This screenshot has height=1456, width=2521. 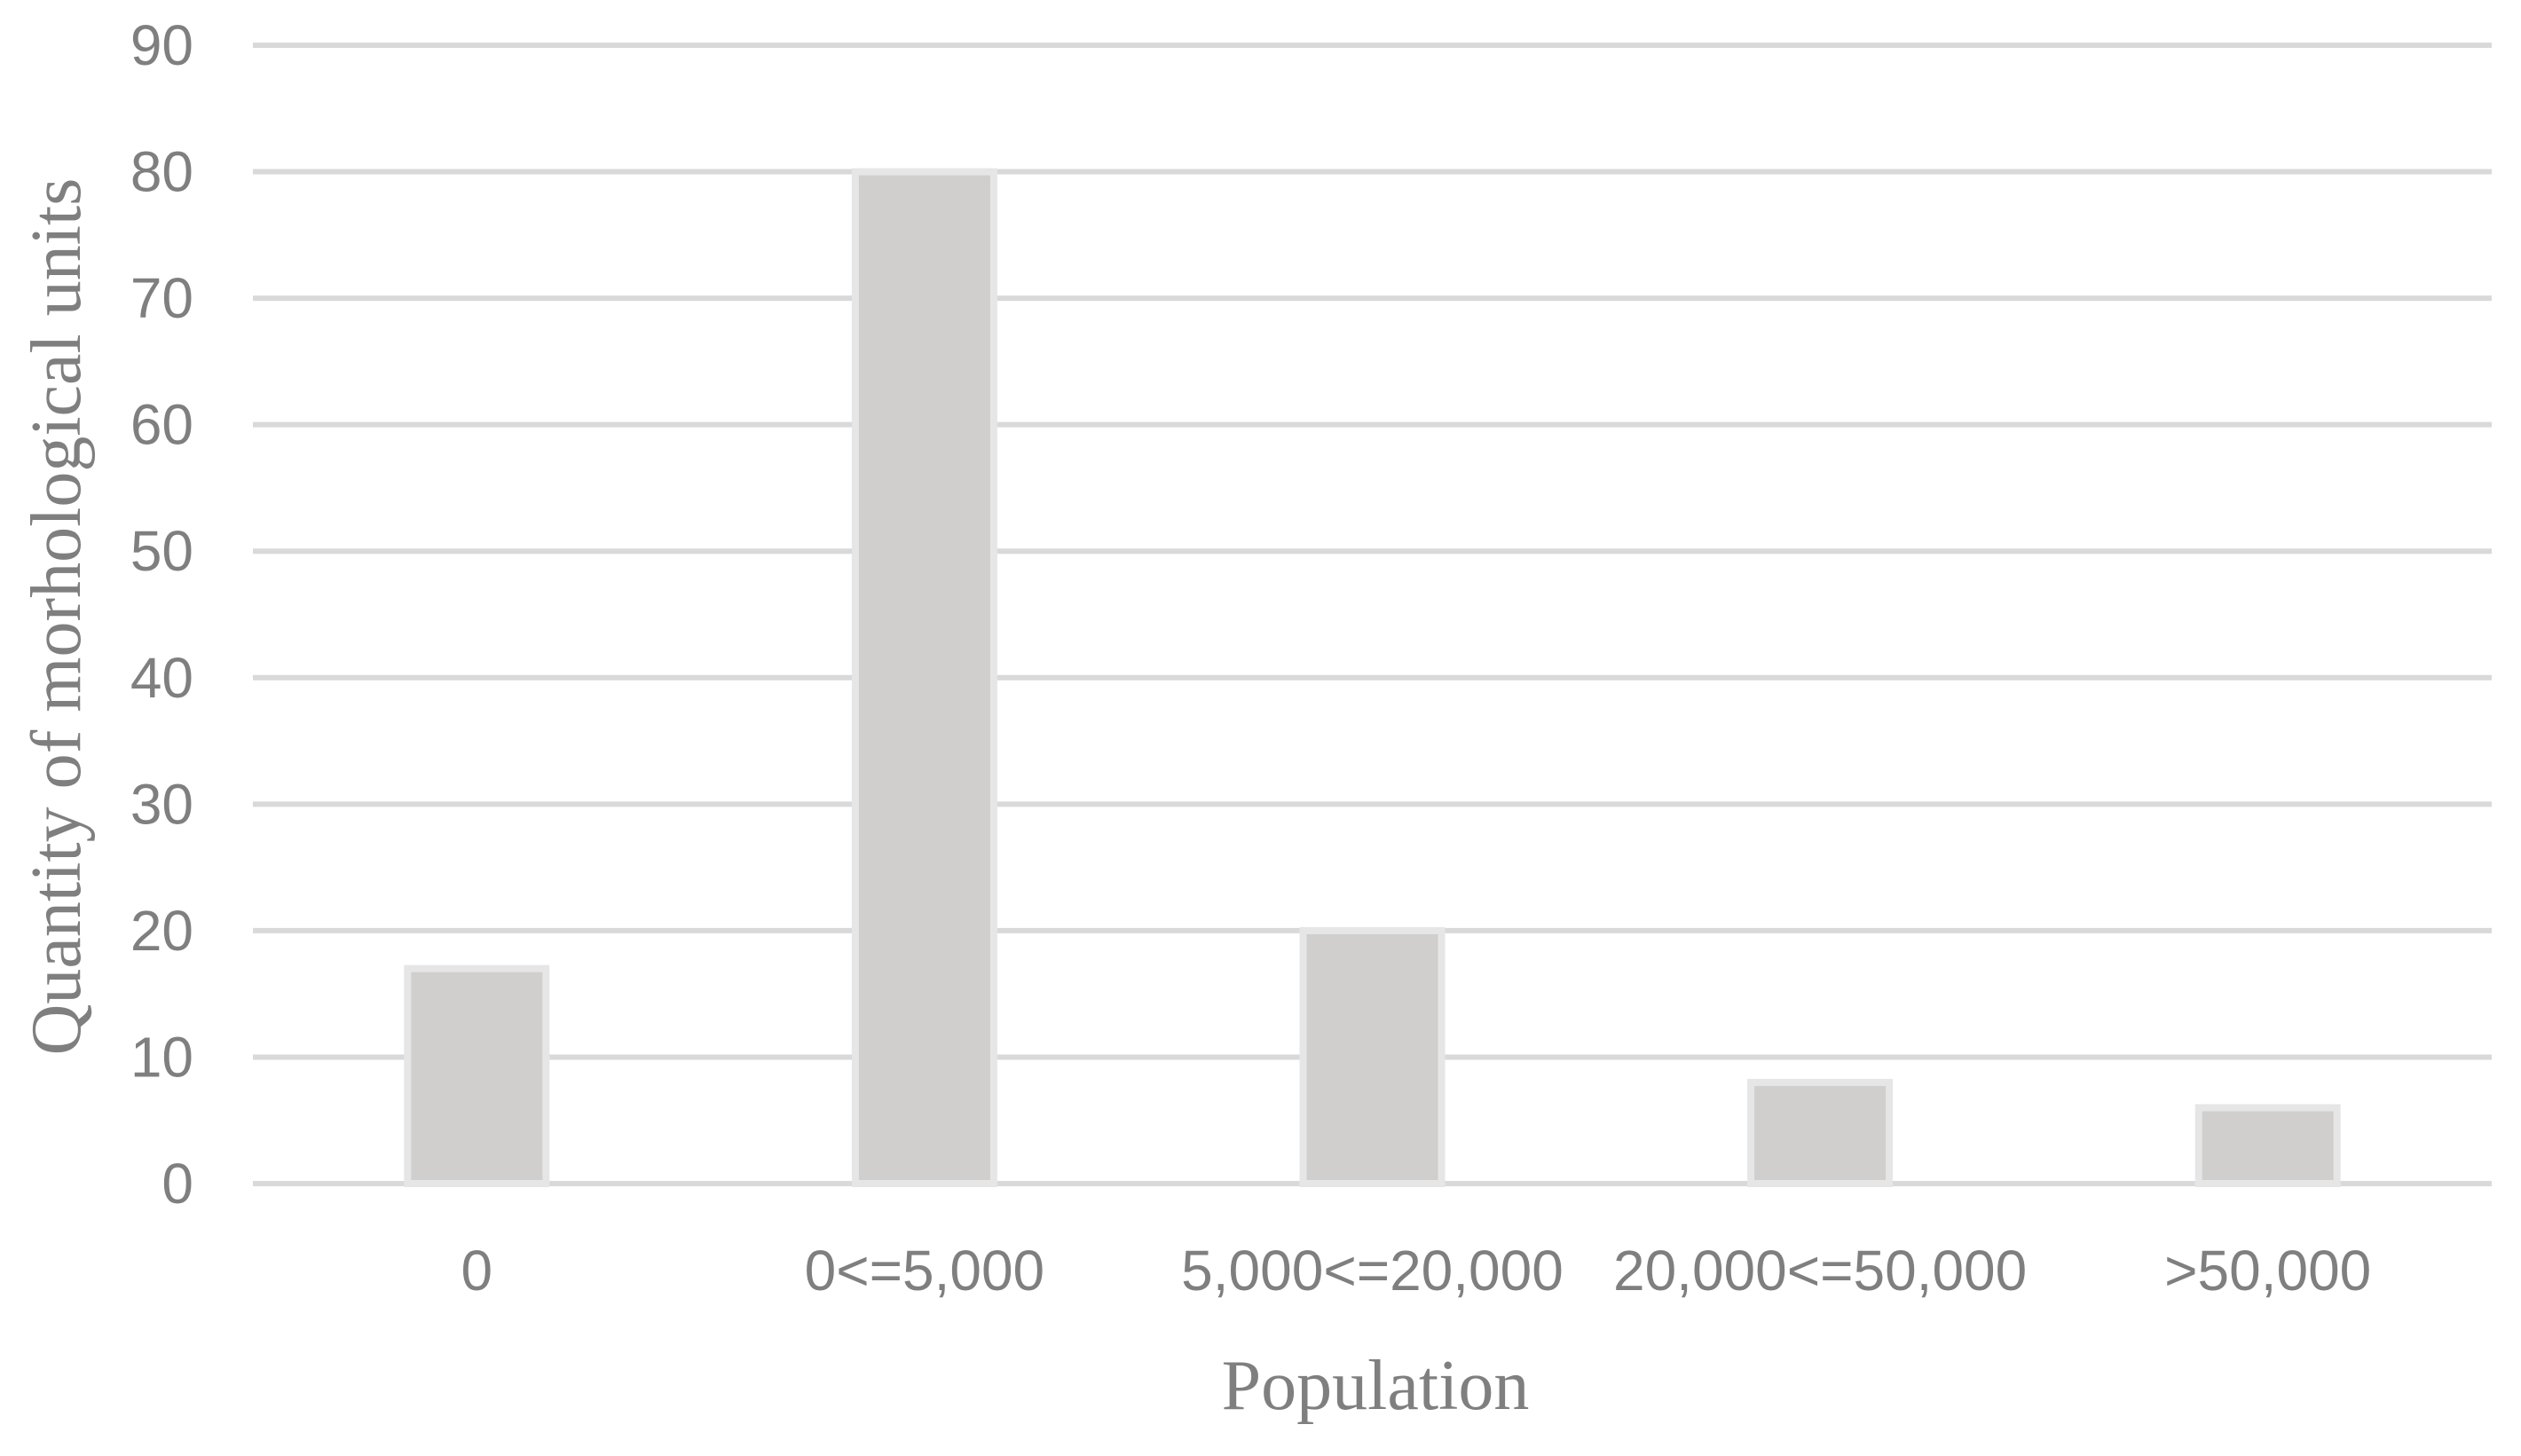 I want to click on x-tick-label: >50,000, so click(x=2267, y=1271).